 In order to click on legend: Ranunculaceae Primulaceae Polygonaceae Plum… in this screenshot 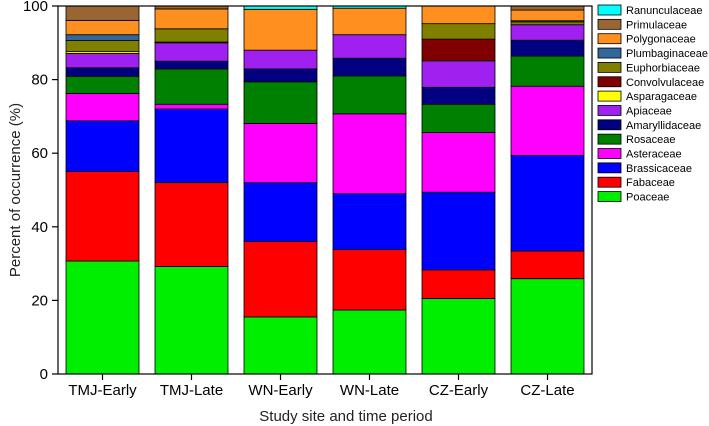, I will do `click(652, 104)`.